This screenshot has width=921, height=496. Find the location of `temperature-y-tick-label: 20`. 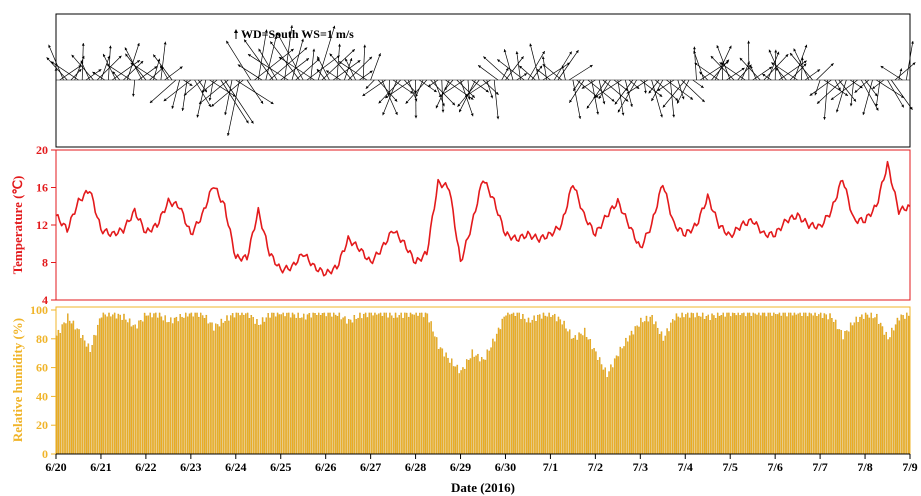

temperature-y-tick-label: 20 is located at coordinates (42, 150).